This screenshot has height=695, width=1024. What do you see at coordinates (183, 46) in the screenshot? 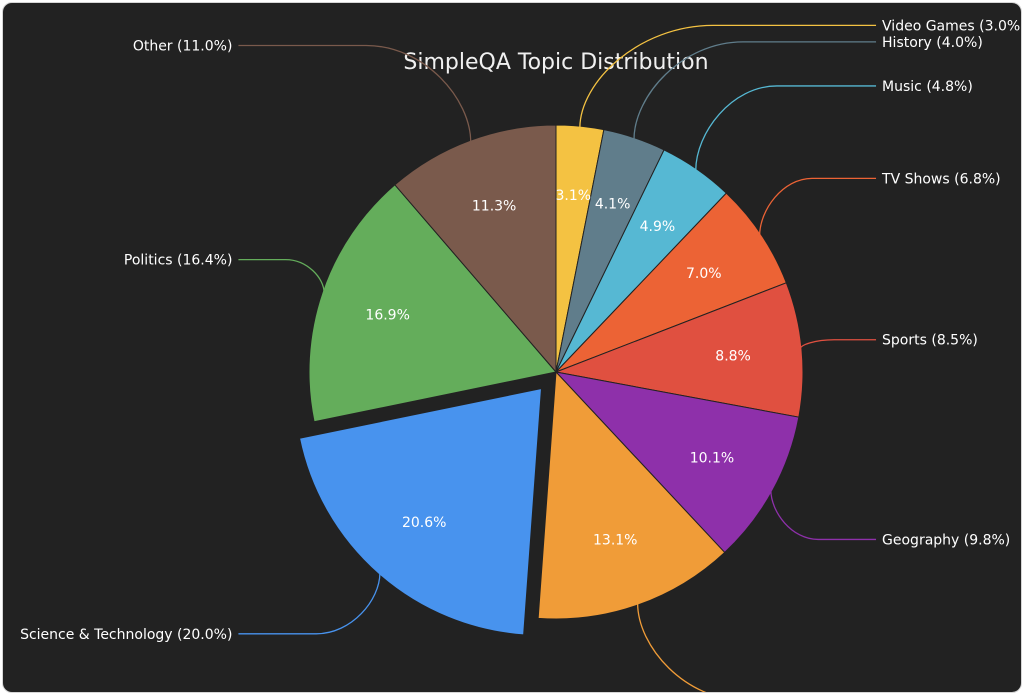
I see `outer-label-other: Other (11.0%)` at bounding box center [183, 46].